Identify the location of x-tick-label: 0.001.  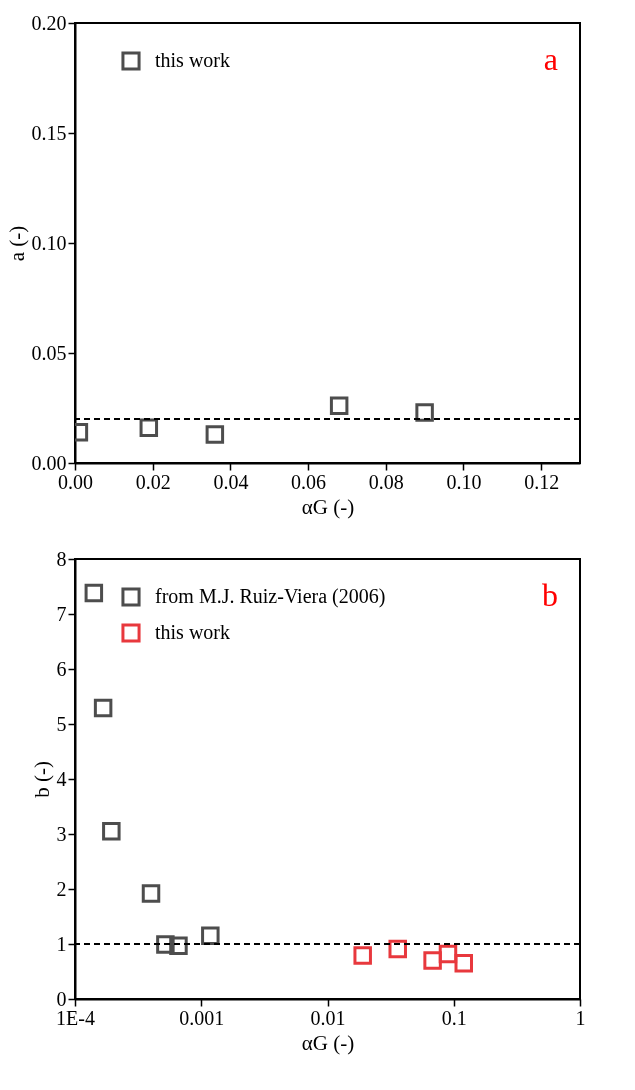
(202, 1017).